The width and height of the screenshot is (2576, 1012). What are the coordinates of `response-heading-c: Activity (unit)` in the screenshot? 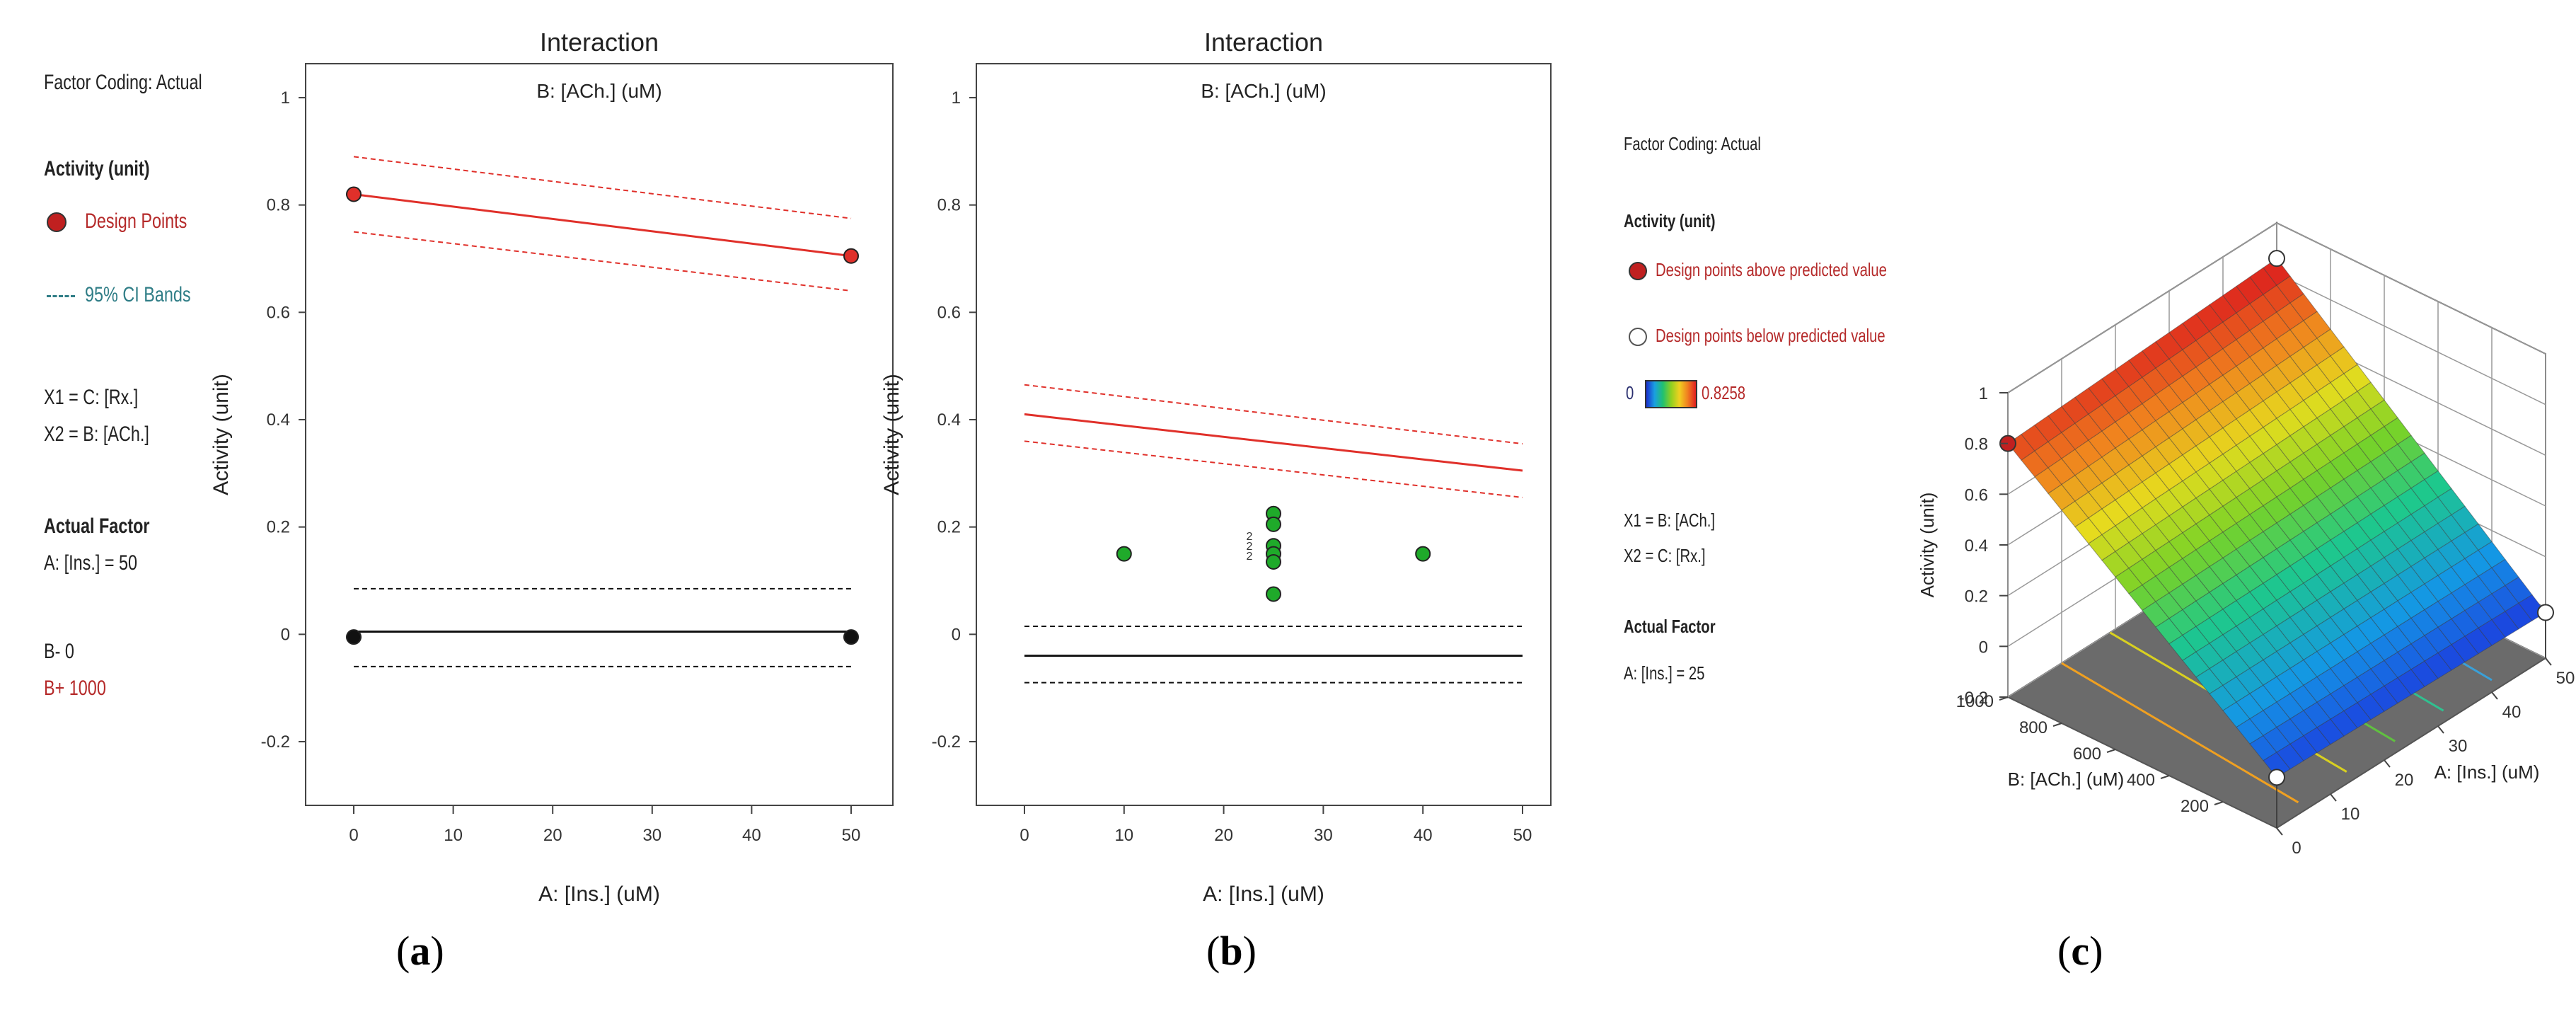 It's located at (1670, 221).